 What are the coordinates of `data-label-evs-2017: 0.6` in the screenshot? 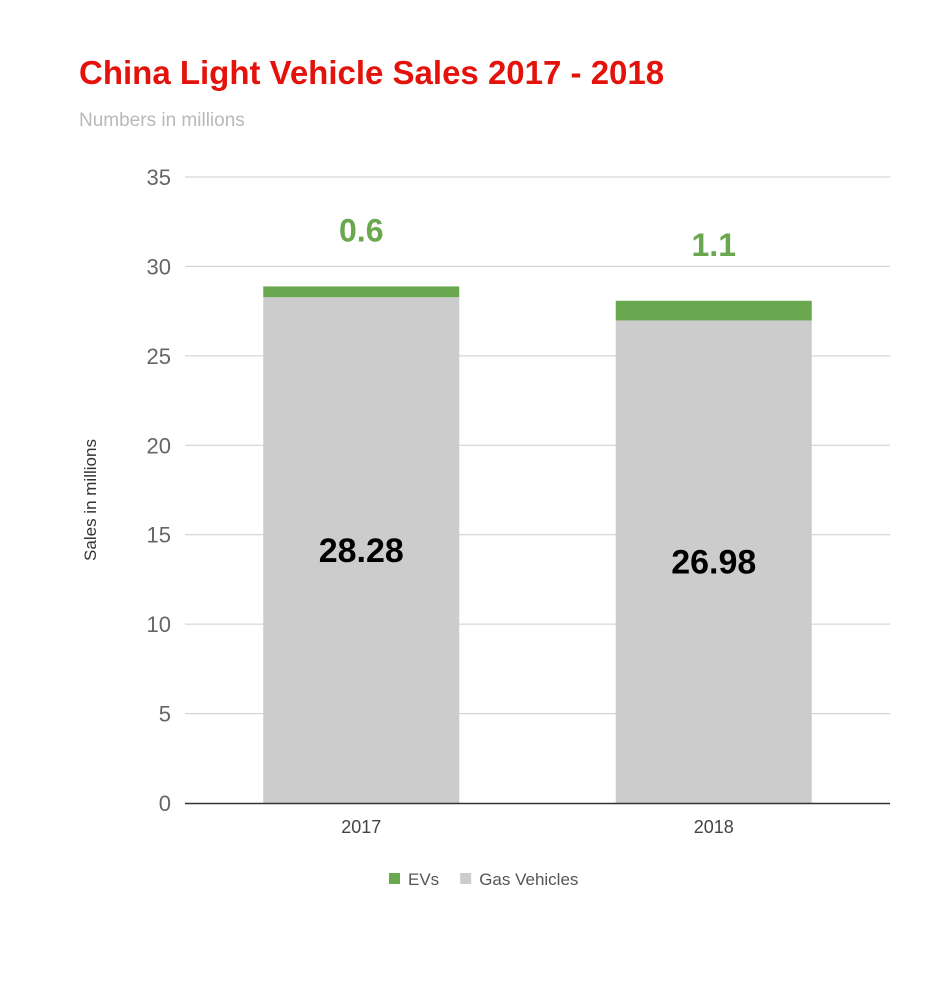 It's located at (361, 230).